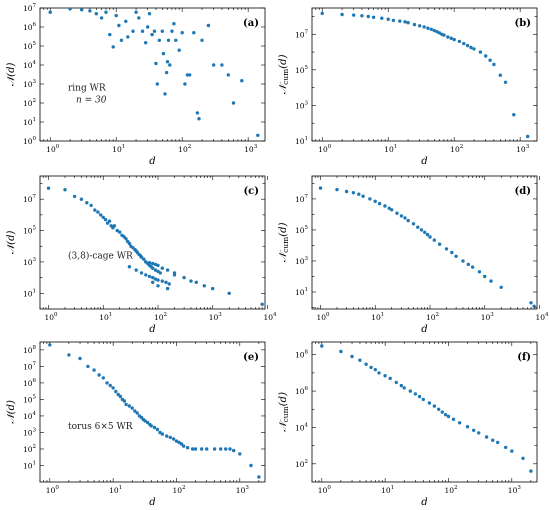 Image resolution: width=550 pixels, height=510 pixels. Describe the element at coordinates (11, 243) in the screenshot. I see `y-axis-label: 𝒩(d)` at that location.